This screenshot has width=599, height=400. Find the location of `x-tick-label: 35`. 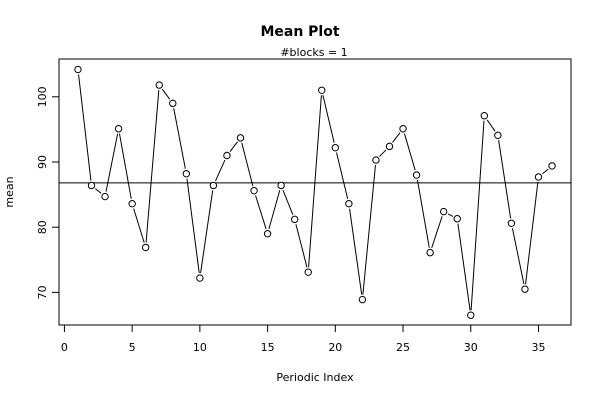

x-tick-label: 35 is located at coordinates (538, 347).